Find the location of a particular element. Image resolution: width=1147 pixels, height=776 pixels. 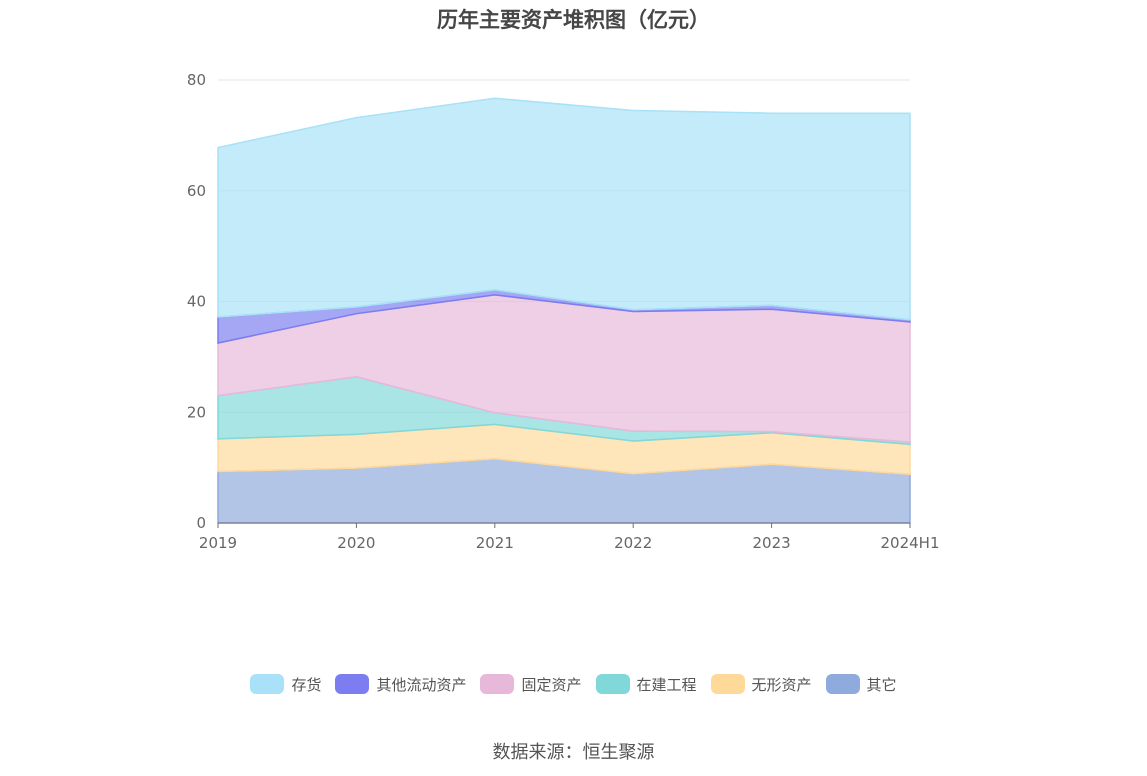

legend-item: 无形资产 is located at coordinates (761, 684).